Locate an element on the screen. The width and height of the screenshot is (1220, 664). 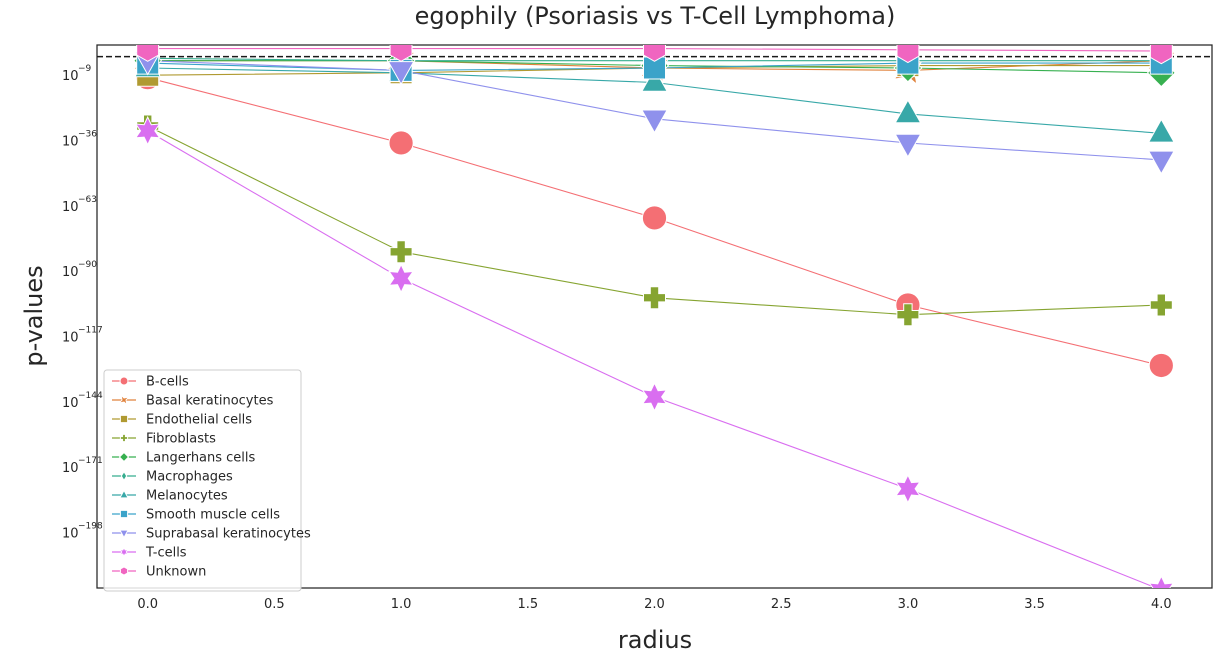
x-tick-label: 1.0 is located at coordinates (401, 604).